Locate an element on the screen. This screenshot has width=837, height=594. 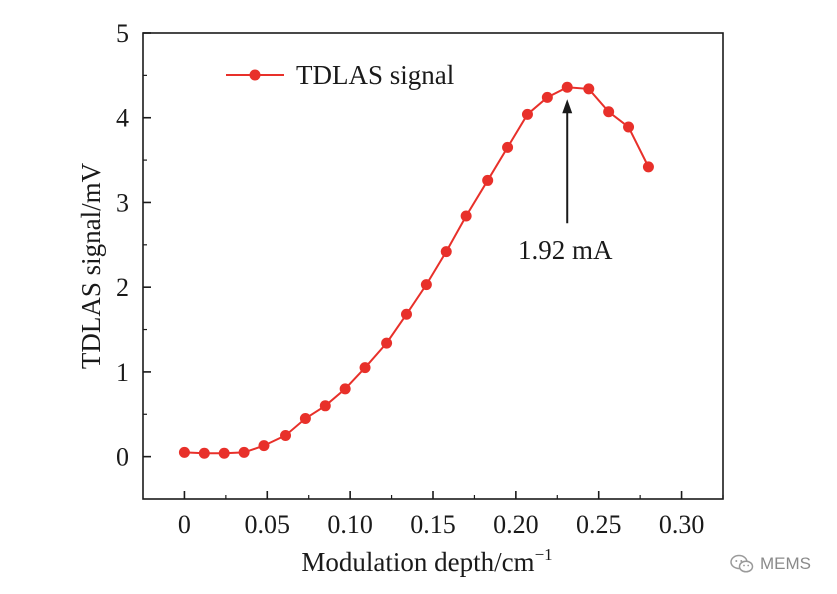
y-tick-label: 0 is located at coordinates (122, 457).